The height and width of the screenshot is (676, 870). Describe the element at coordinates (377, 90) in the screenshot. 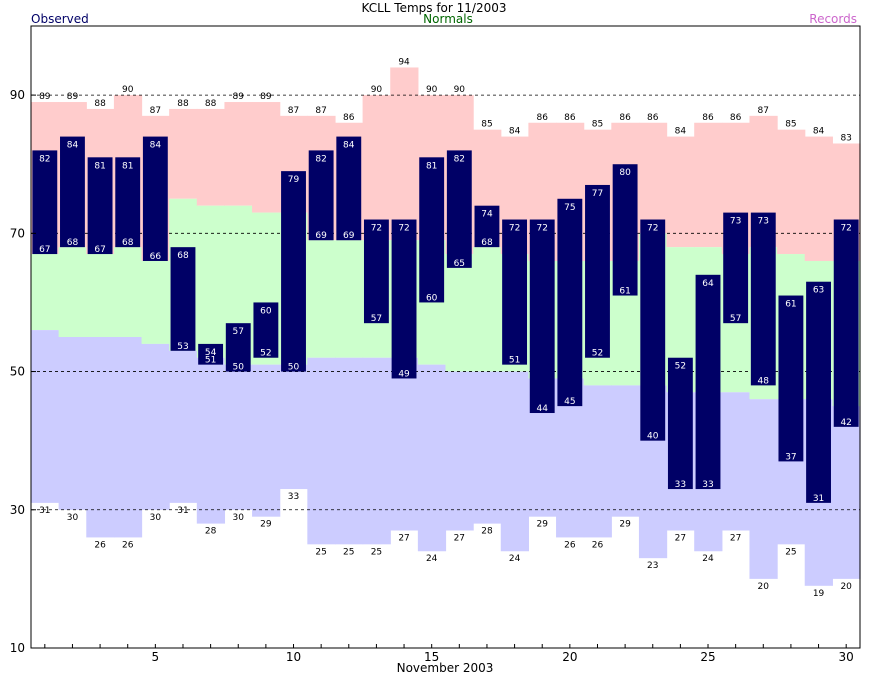

I see `record-high-label: 90` at that location.